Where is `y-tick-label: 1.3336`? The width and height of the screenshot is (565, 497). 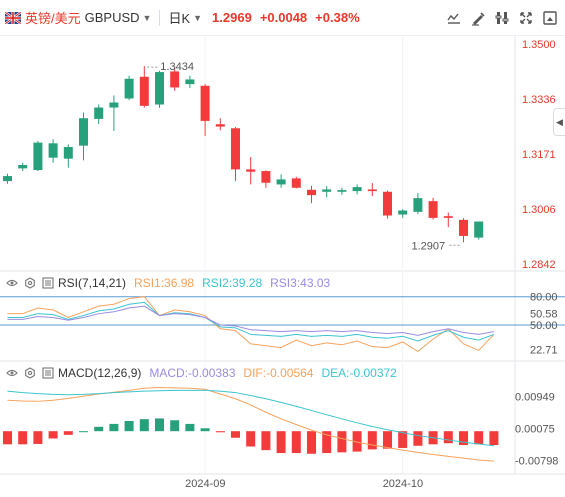 y-tick-label: 1.3336 is located at coordinates (539, 100).